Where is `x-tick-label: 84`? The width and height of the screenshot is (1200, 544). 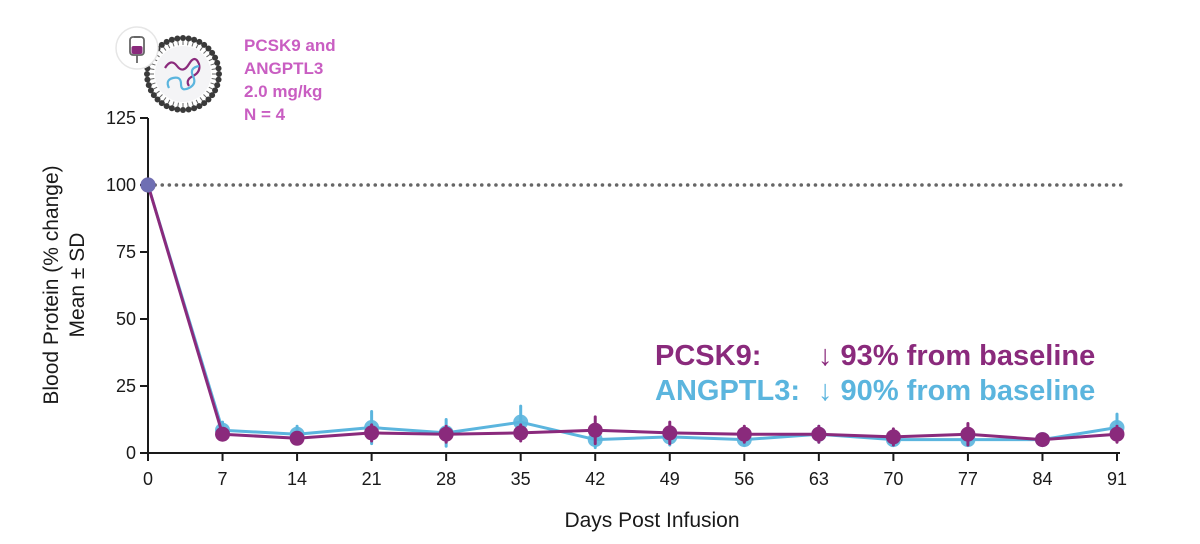 x-tick-label: 84 is located at coordinates (1042, 479).